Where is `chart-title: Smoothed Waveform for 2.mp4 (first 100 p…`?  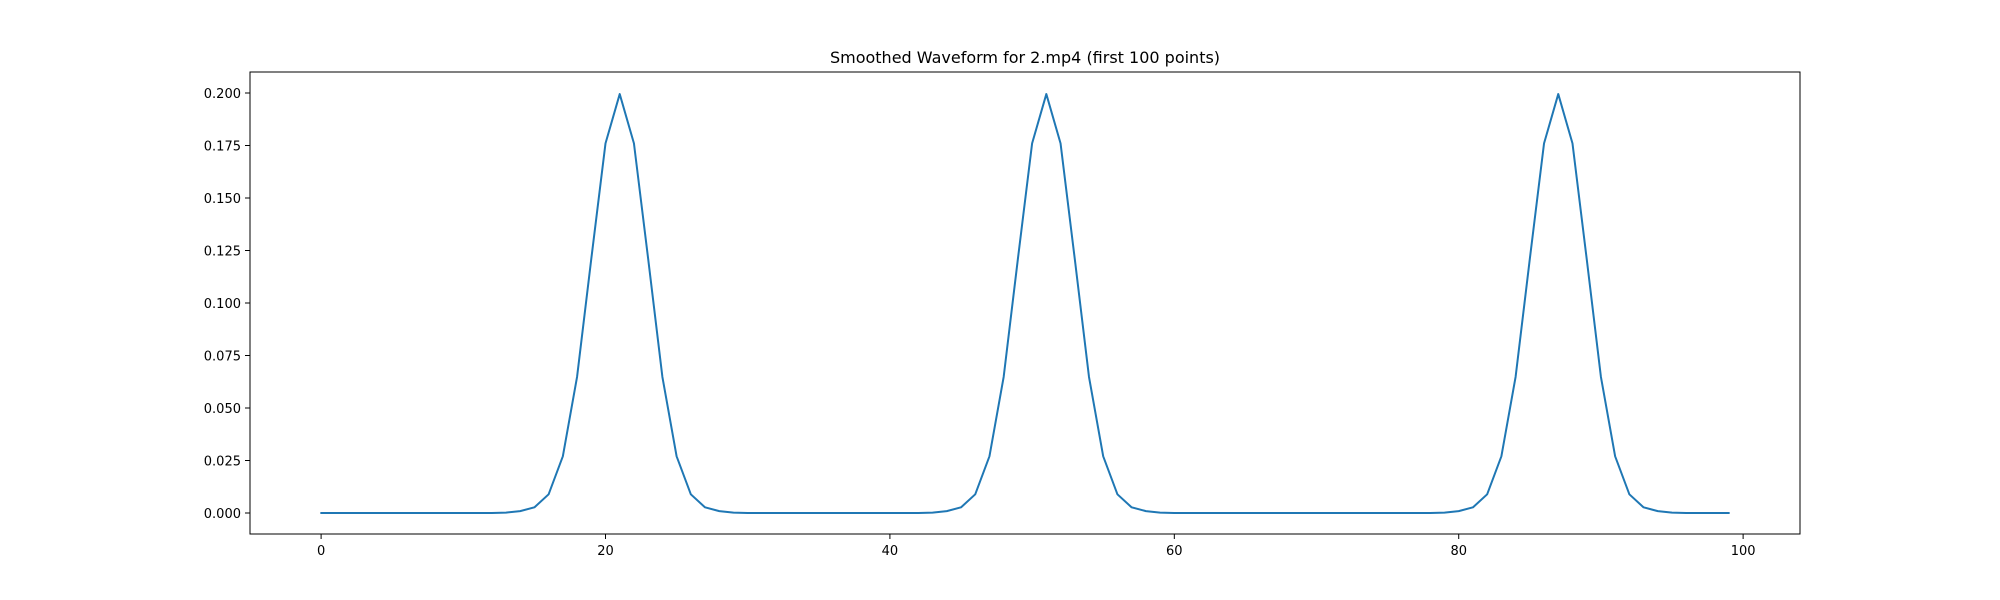
chart-title: Smoothed Waveform for 2.mp4 (first 100 p… is located at coordinates (1025, 57).